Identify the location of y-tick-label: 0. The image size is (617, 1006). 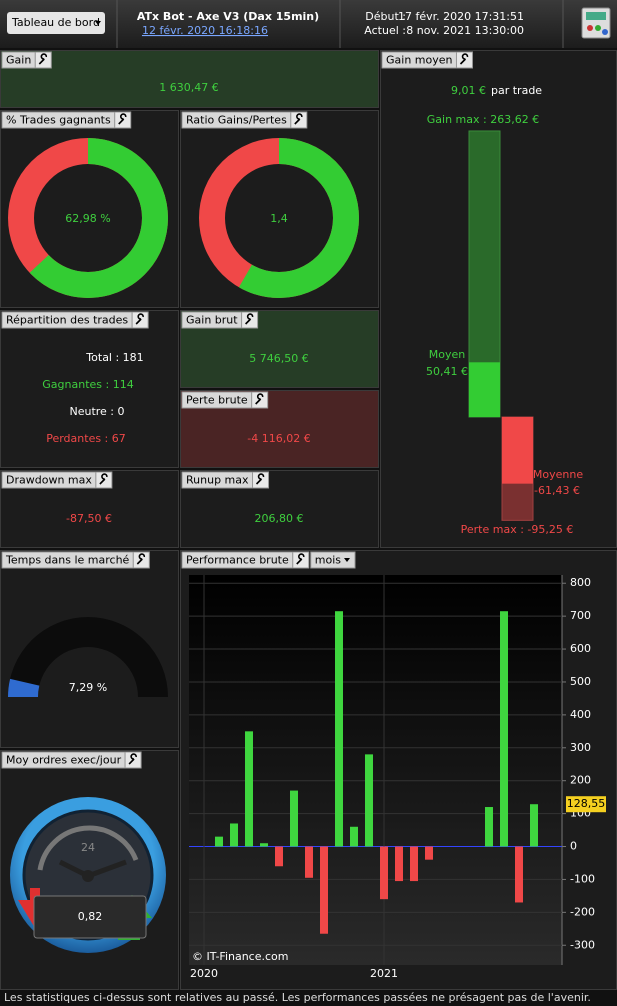
(573, 846).